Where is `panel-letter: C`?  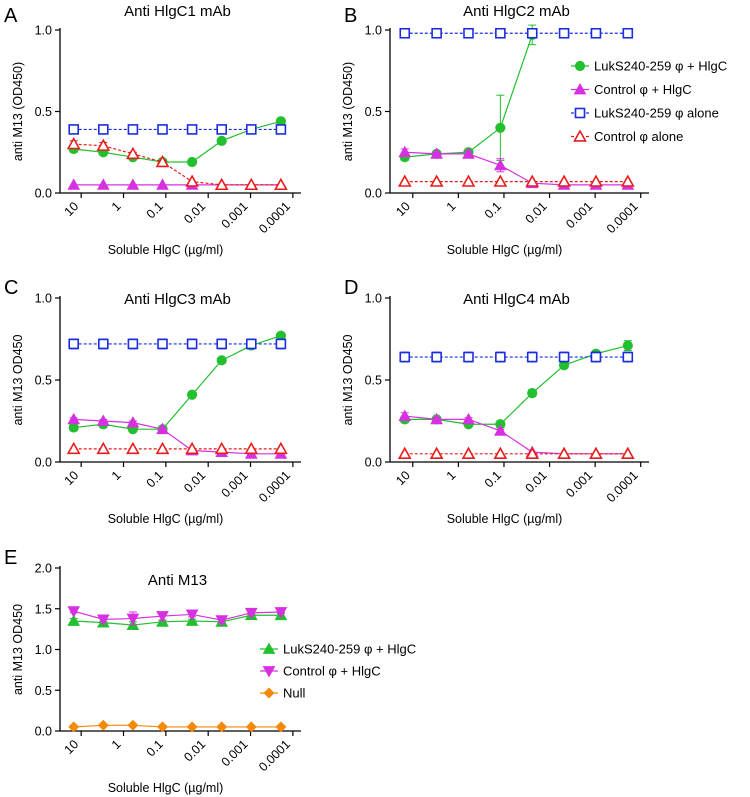 panel-letter: C is located at coordinates (11, 288).